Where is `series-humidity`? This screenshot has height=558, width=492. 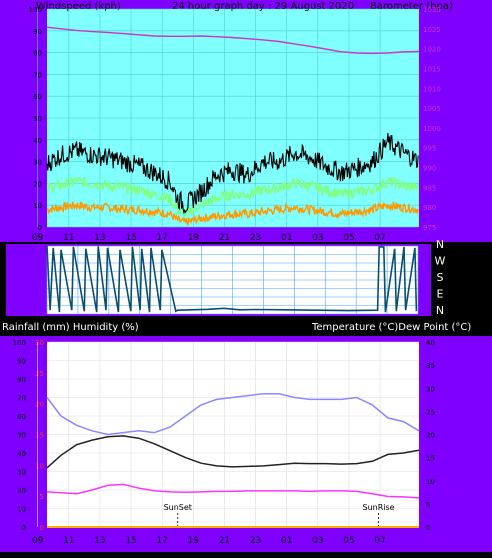 series-humidity is located at coordinates (233, 414).